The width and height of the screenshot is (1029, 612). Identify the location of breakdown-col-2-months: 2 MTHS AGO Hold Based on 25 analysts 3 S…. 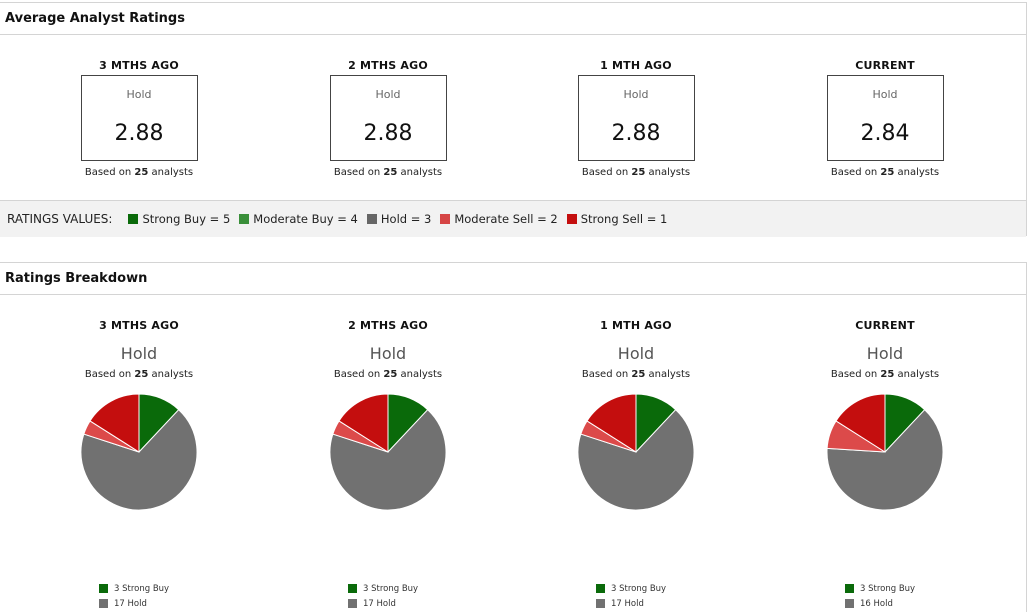
(388, 464).